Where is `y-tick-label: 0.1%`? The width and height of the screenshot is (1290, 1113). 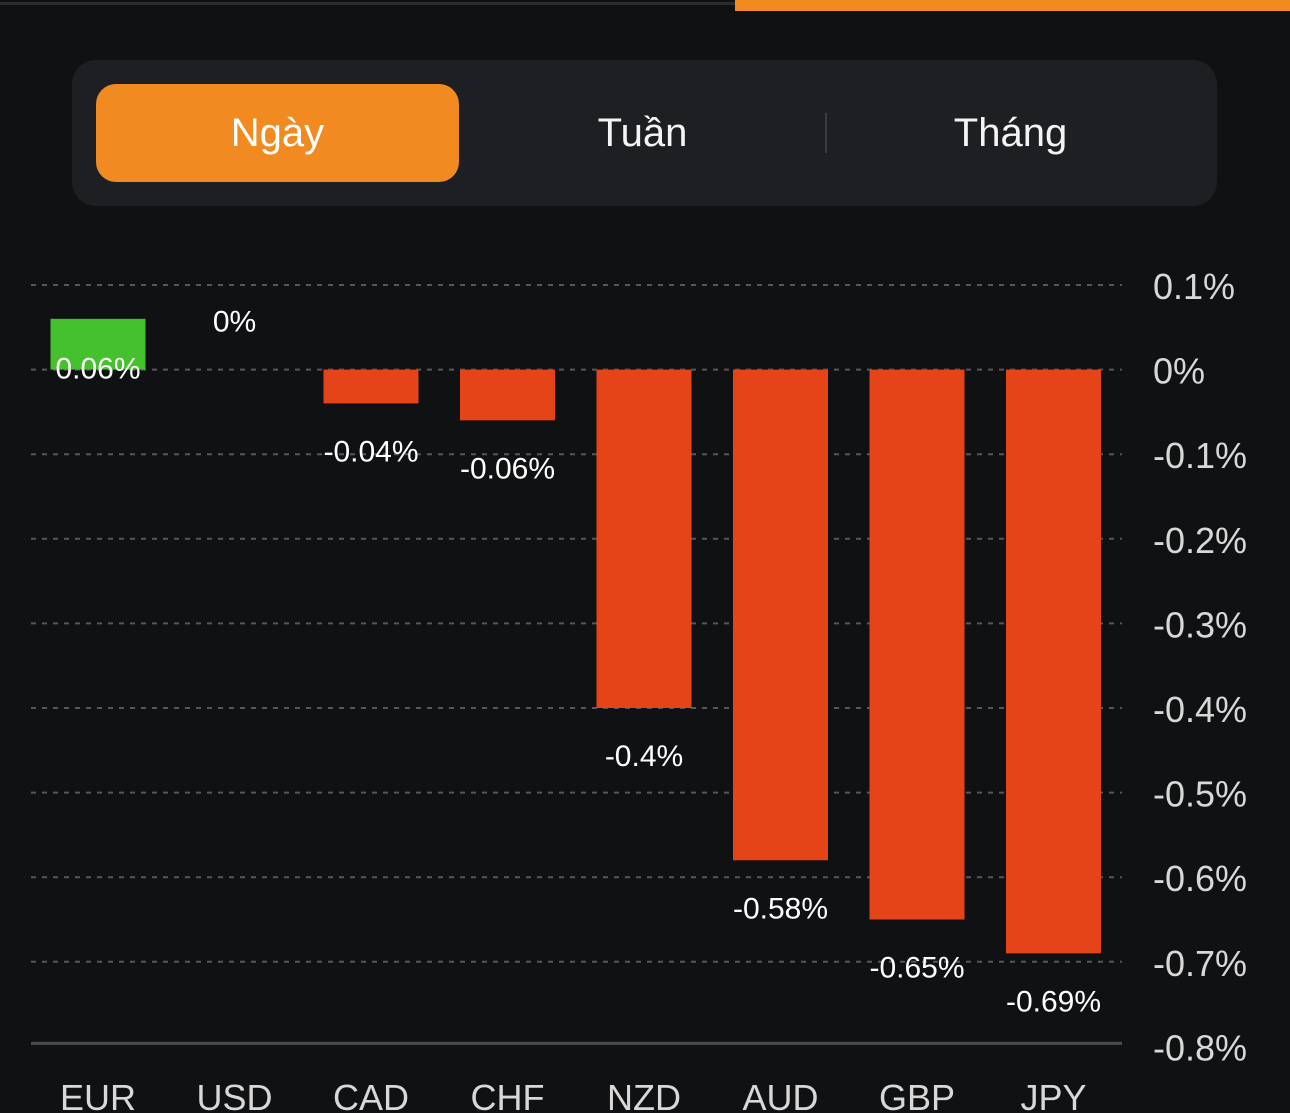
y-tick-label: 0.1% is located at coordinates (1194, 286).